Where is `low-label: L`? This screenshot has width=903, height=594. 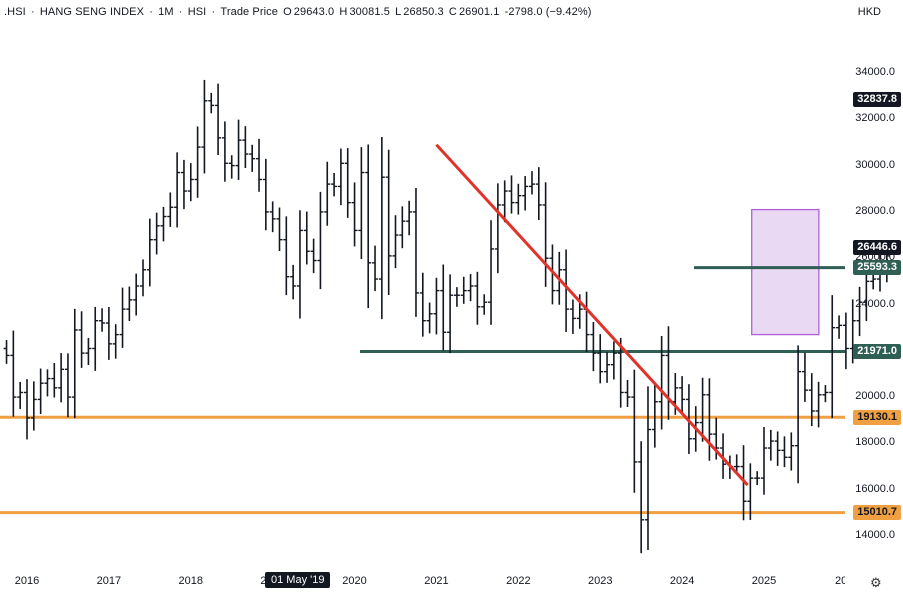
low-label: L is located at coordinates (398, 12).